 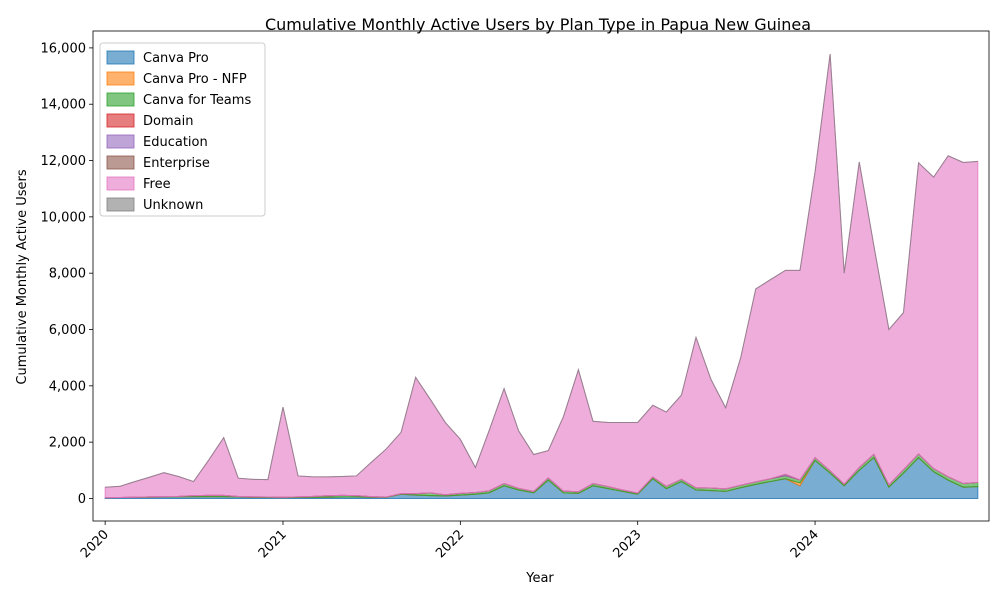 I want to click on legend-label: Education, so click(x=175, y=142).